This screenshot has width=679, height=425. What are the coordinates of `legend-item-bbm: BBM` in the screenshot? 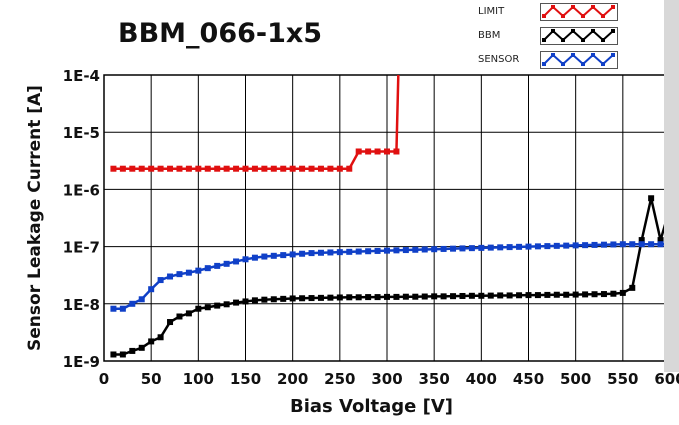 It's located at (565, 36).